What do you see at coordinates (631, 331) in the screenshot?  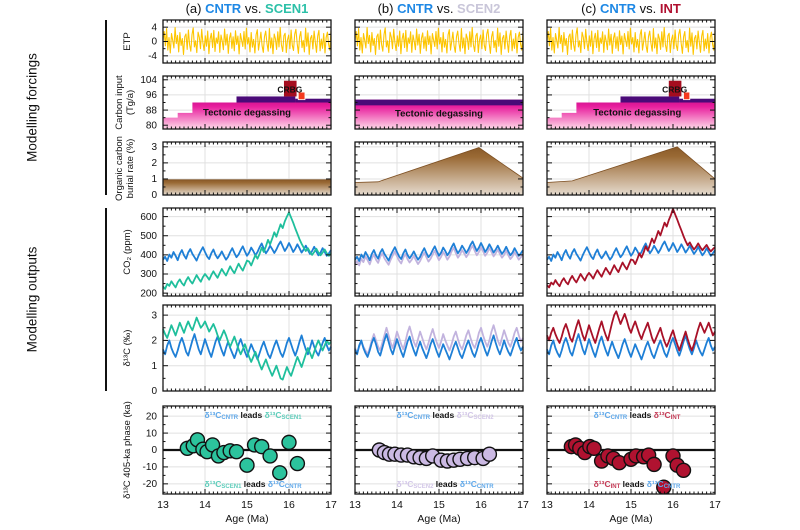 I see `d13c_int-line` at bounding box center [631, 331].